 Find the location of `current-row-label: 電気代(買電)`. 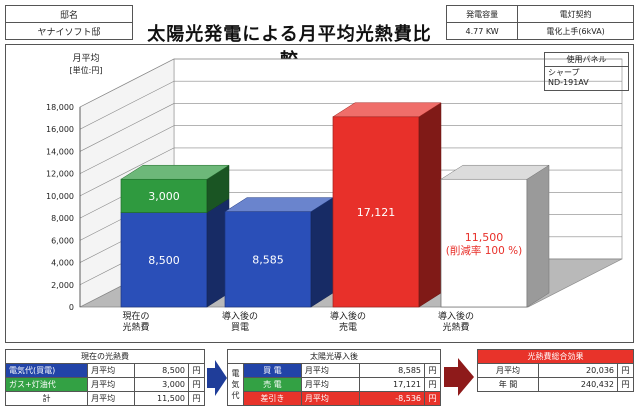

current-row-label: 電気代(買電) is located at coordinates (46, 370).